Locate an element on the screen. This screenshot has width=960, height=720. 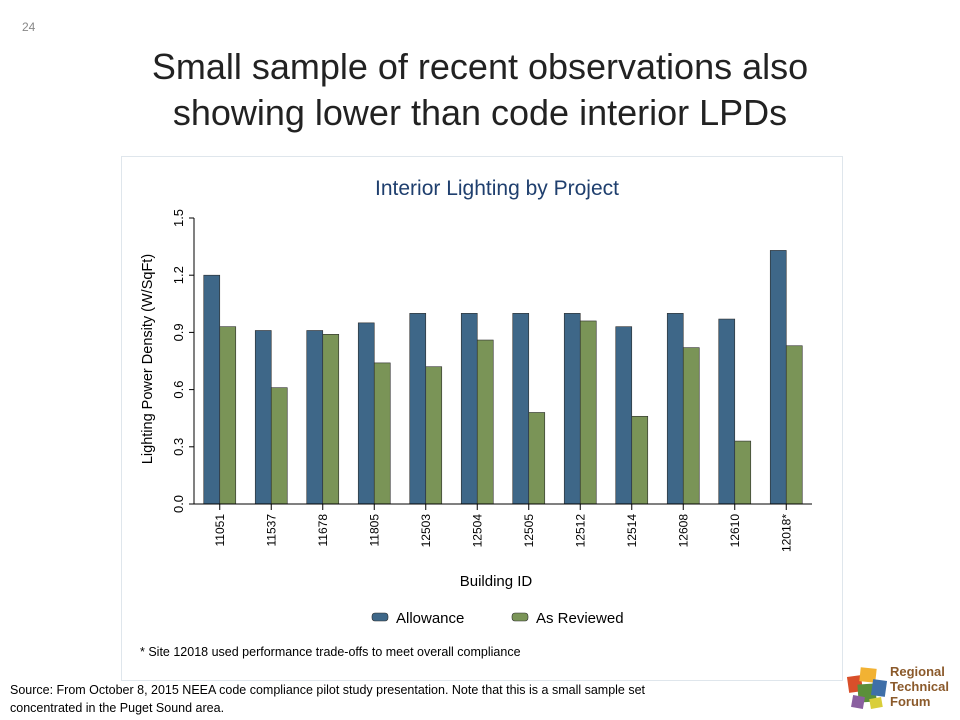
x-axis-label: Building ID is located at coordinates (496, 581).